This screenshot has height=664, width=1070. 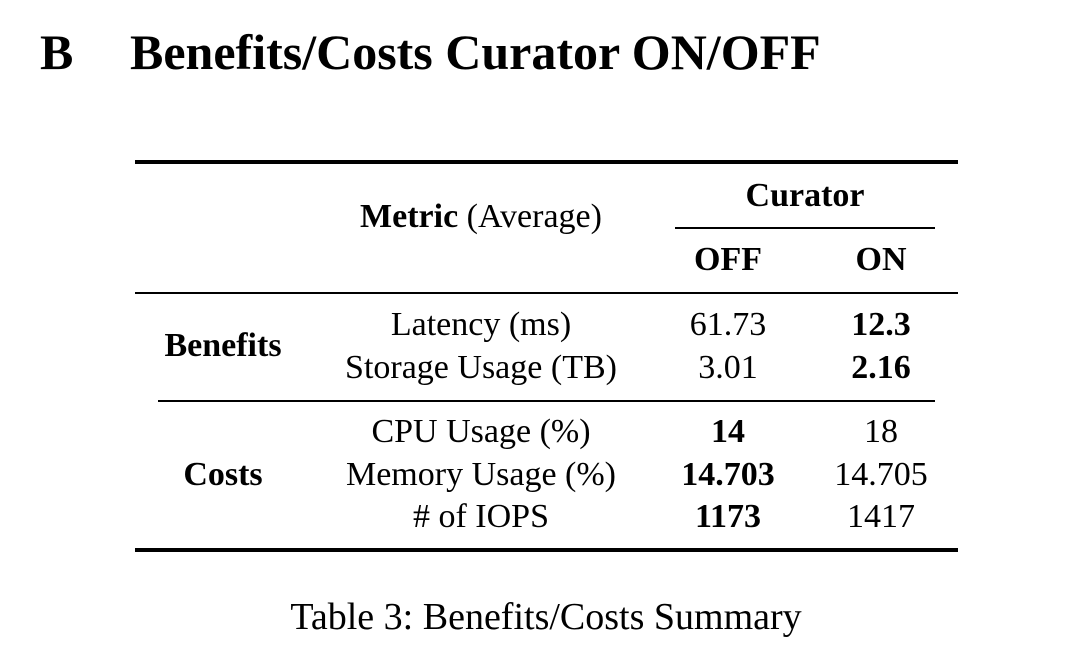 I want to click on curator-group-header: Curator, so click(x=805, y=195).